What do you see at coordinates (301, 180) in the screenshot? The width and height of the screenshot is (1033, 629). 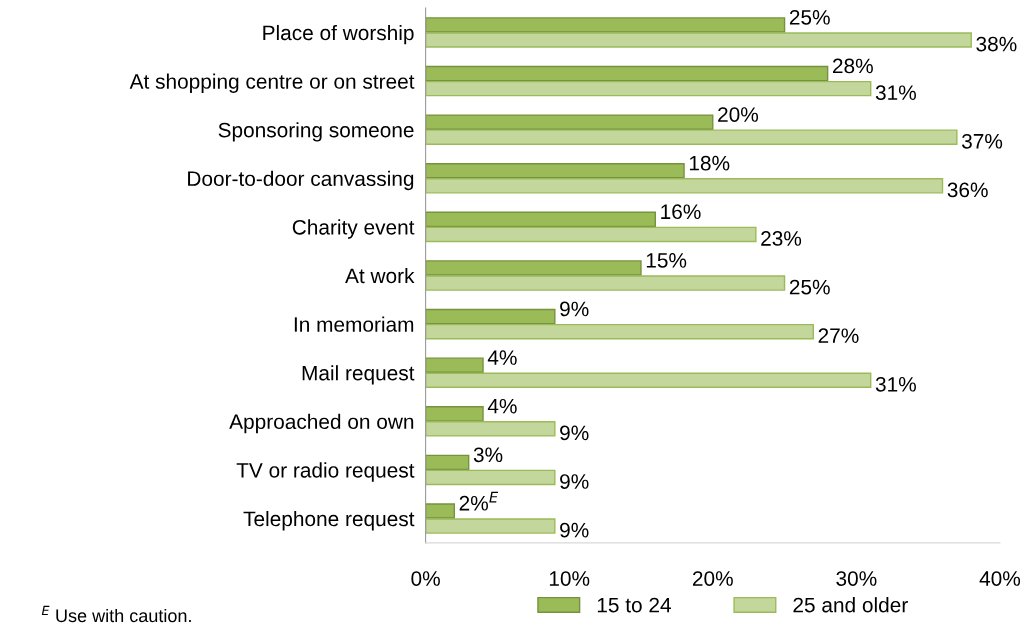 I see `y-tick-label: Door-to-door canvassing` at bounding box center [301, 180].